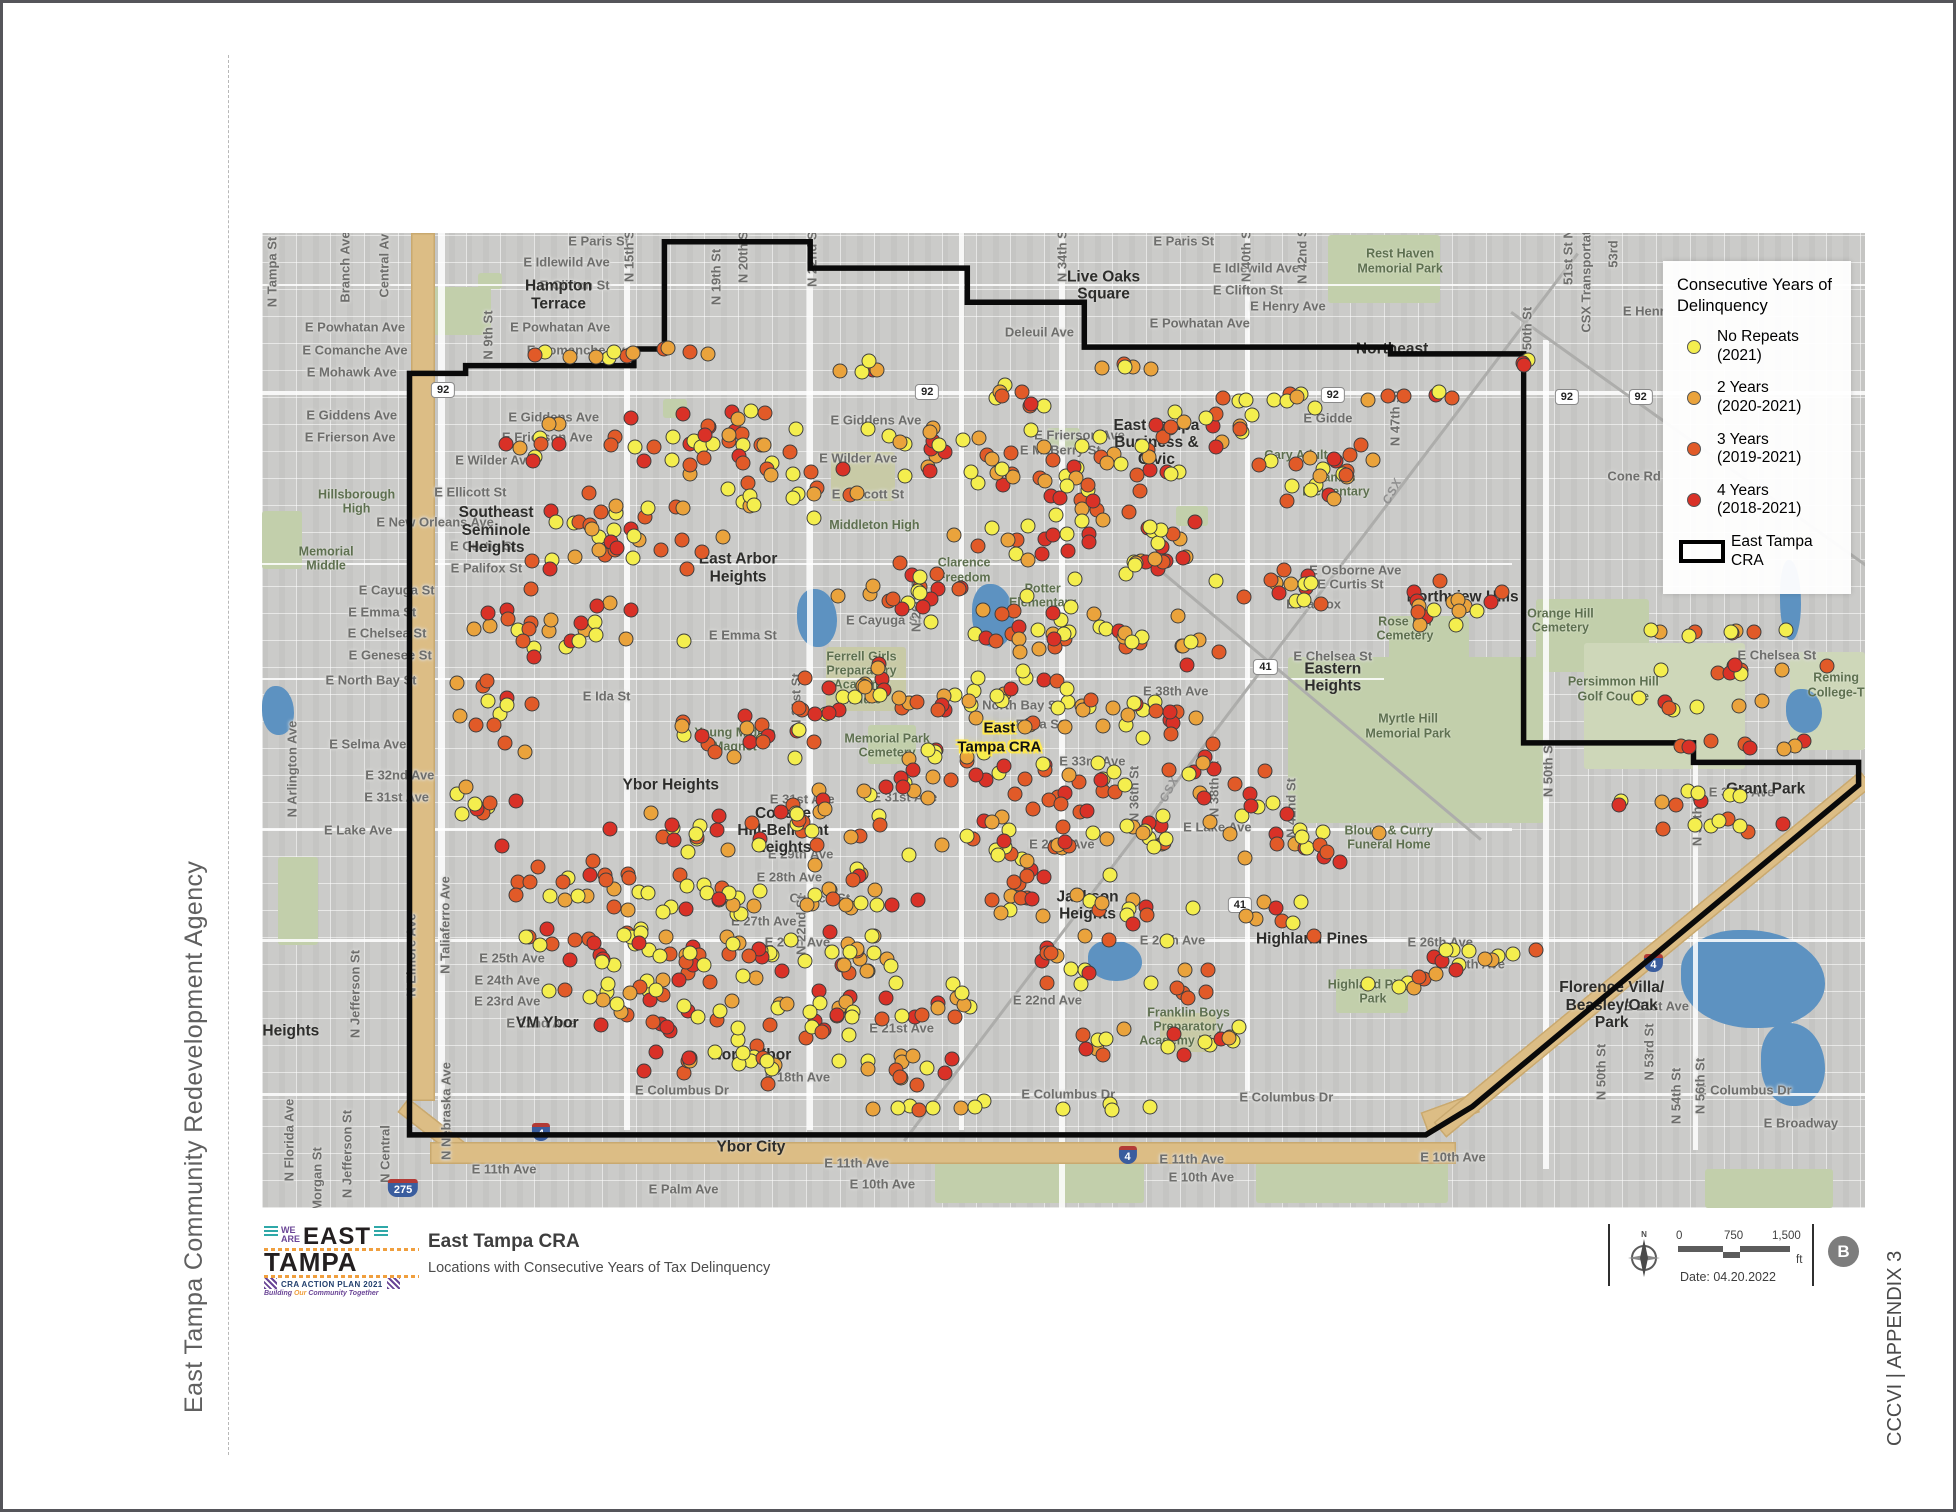 Image resolution: width=1956 pixels, height=1512 pixels. I want to click on scale-0: 0, so click(1679, 1236).